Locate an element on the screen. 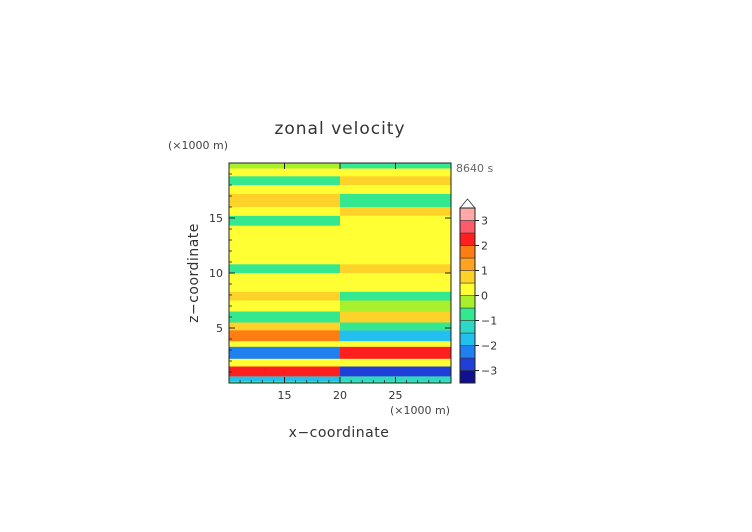 This screenshot has width=752, height=532. colorbar-tick-label: 3 is located at coordinates (484, 221).